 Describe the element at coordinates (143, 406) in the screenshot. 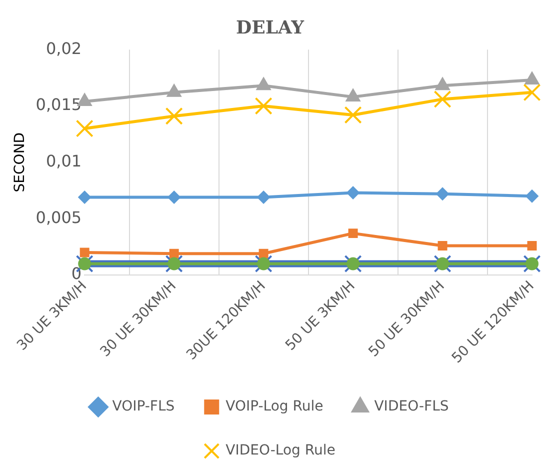

I see `legend-label: VOIP-FLS` at that location.